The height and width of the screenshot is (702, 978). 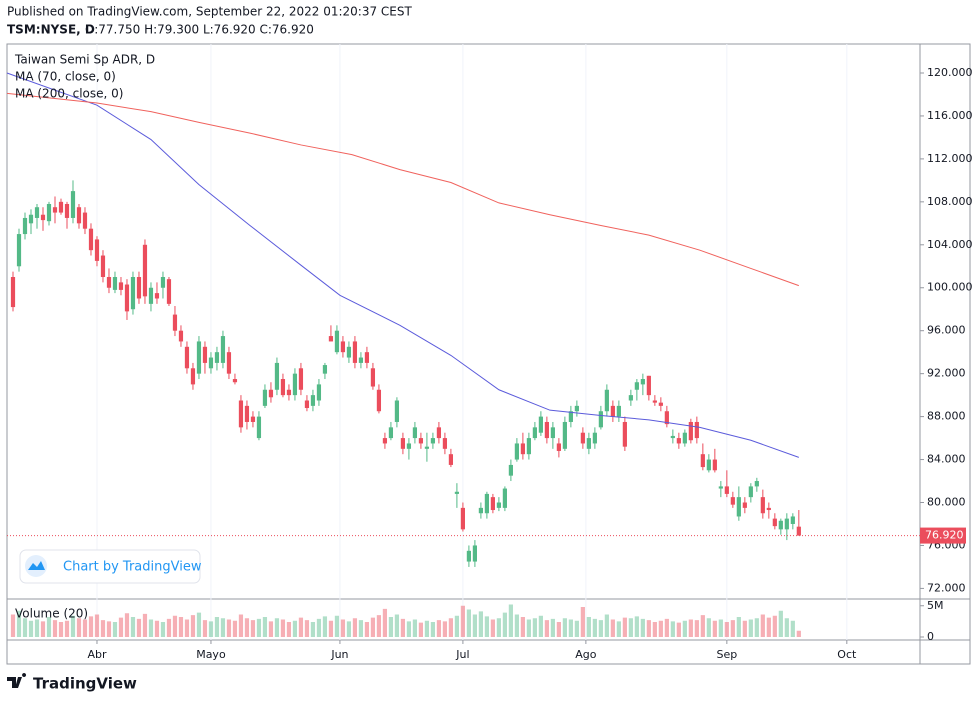 What do you see at coordinates (65, 77) in the screenshot?
I see `ma70-legend: MA (70, close, 0)` at bounding box center [65, 77].